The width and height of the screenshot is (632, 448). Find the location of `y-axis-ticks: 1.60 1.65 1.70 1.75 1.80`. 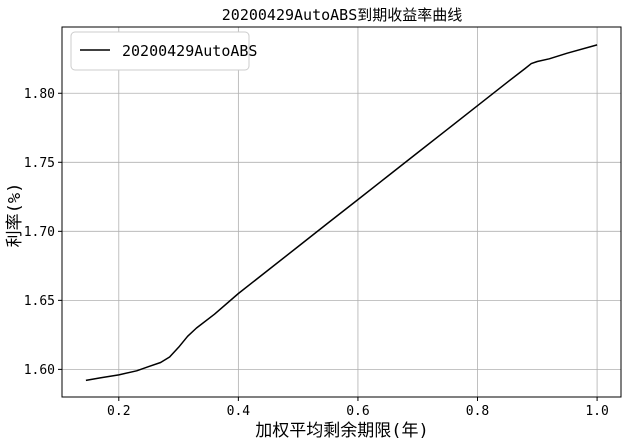

y-axis-ticks: 1.60 1.65 1.70 1.75 1.80 is located at coordinates (43, 232).